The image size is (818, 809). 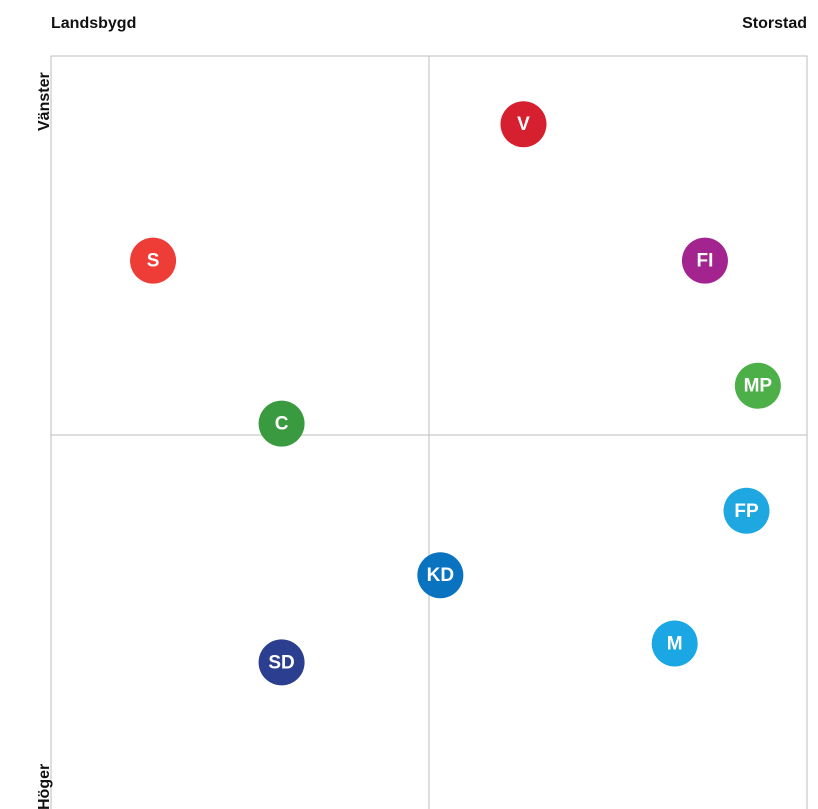 I want to click on party-label: KD, so click(x=440, y=575).